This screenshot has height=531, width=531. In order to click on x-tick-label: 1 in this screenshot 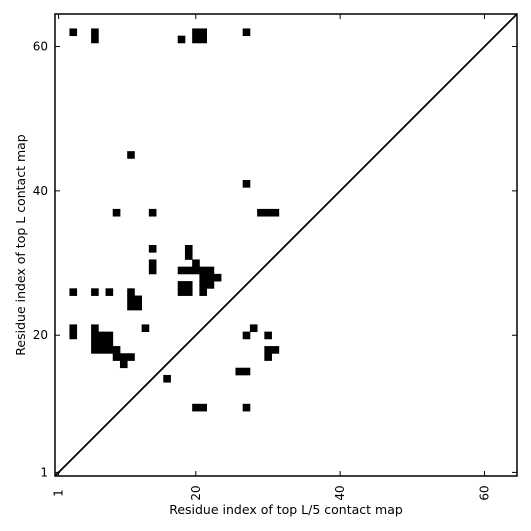, I will do `click(59, 493)`.